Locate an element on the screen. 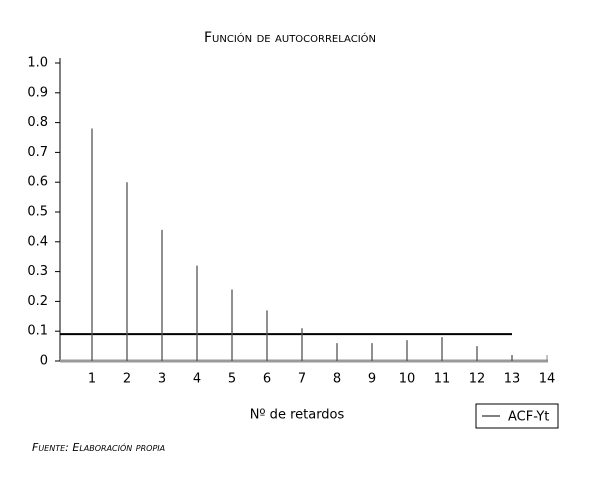 Image resolution: width=600 pixels, height=488 pixels. y-tick-label: 0.3 is located at coordinates (37, 271).